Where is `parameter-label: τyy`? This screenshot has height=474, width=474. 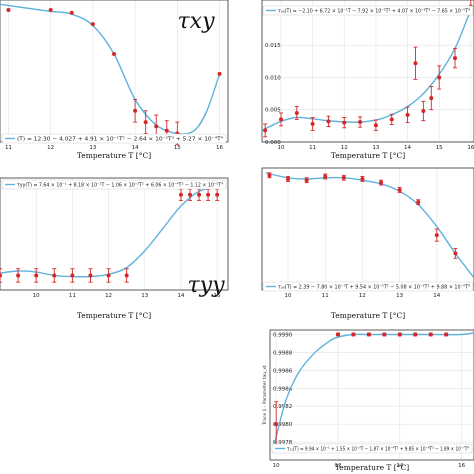
parameter-label: τyy is located at coordinates (206, 285).